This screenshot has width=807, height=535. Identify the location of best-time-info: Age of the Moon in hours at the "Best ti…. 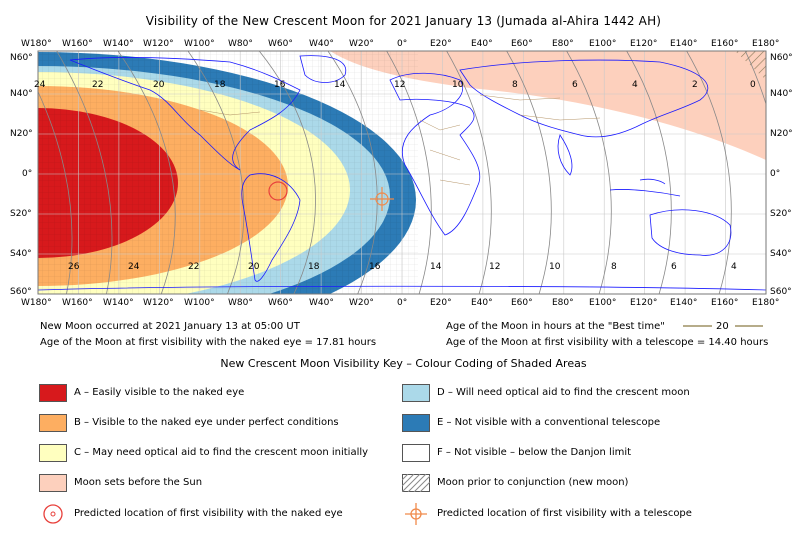
(555, 326).